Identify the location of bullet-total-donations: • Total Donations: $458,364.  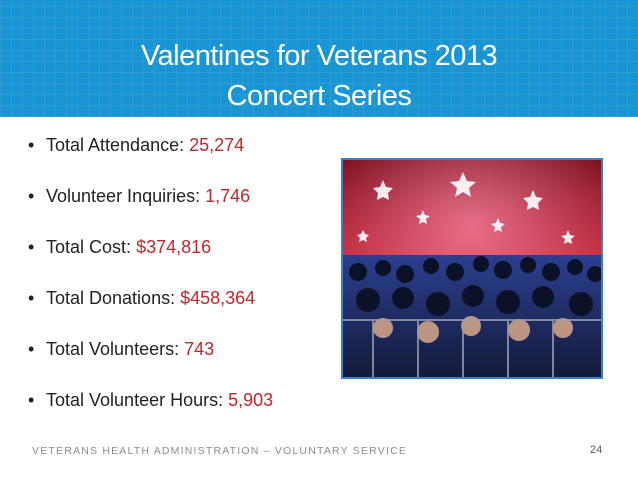
(150, 311).